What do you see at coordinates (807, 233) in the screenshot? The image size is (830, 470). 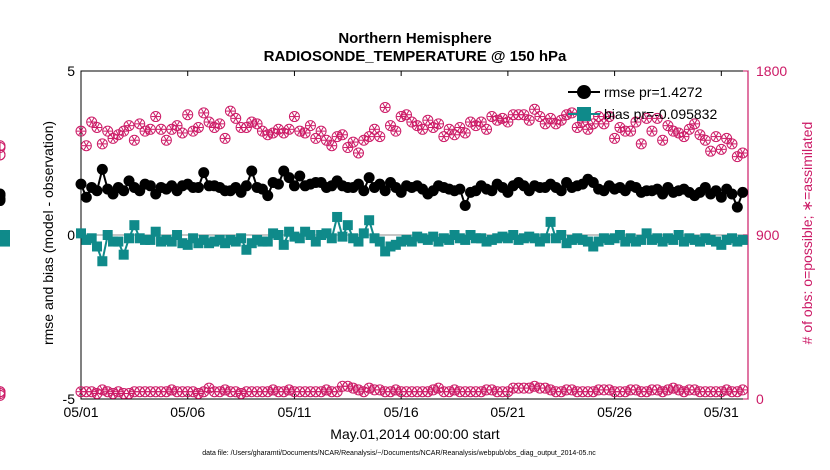 I see `y2-axis-label: # of obs: o=possible; ∗=assimilated` at bounding box center [807, 233].